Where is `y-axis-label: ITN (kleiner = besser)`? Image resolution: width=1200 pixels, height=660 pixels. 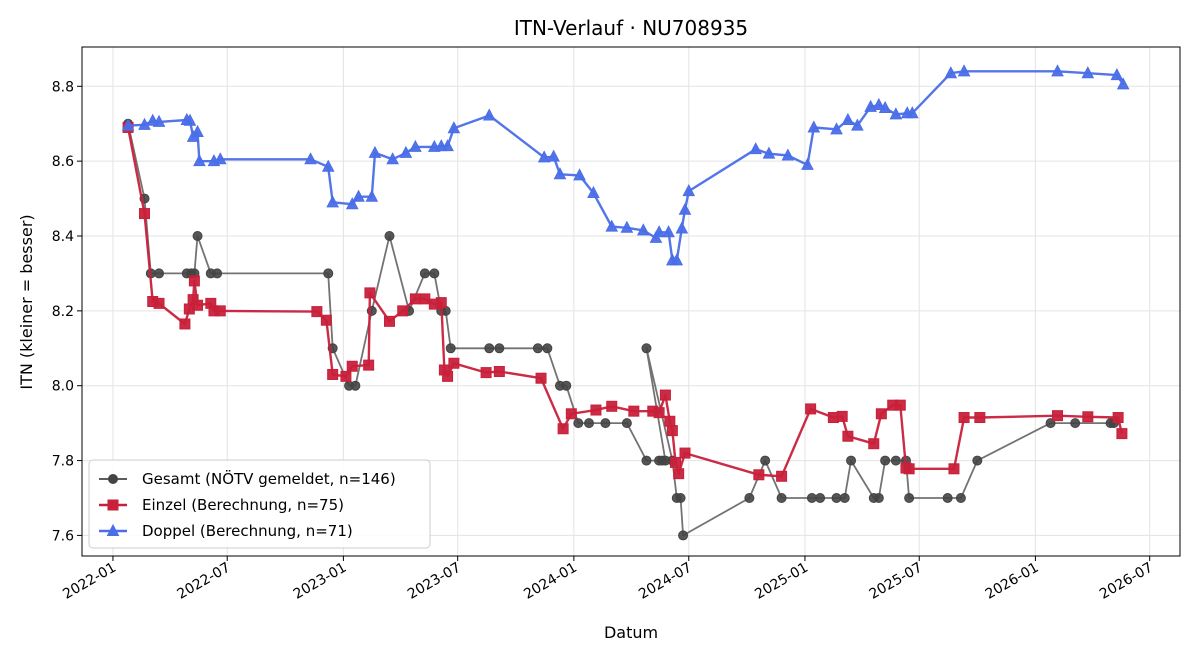 y-axis-label: ITN (kleiner = besser) is located at coordinates (26, 301).